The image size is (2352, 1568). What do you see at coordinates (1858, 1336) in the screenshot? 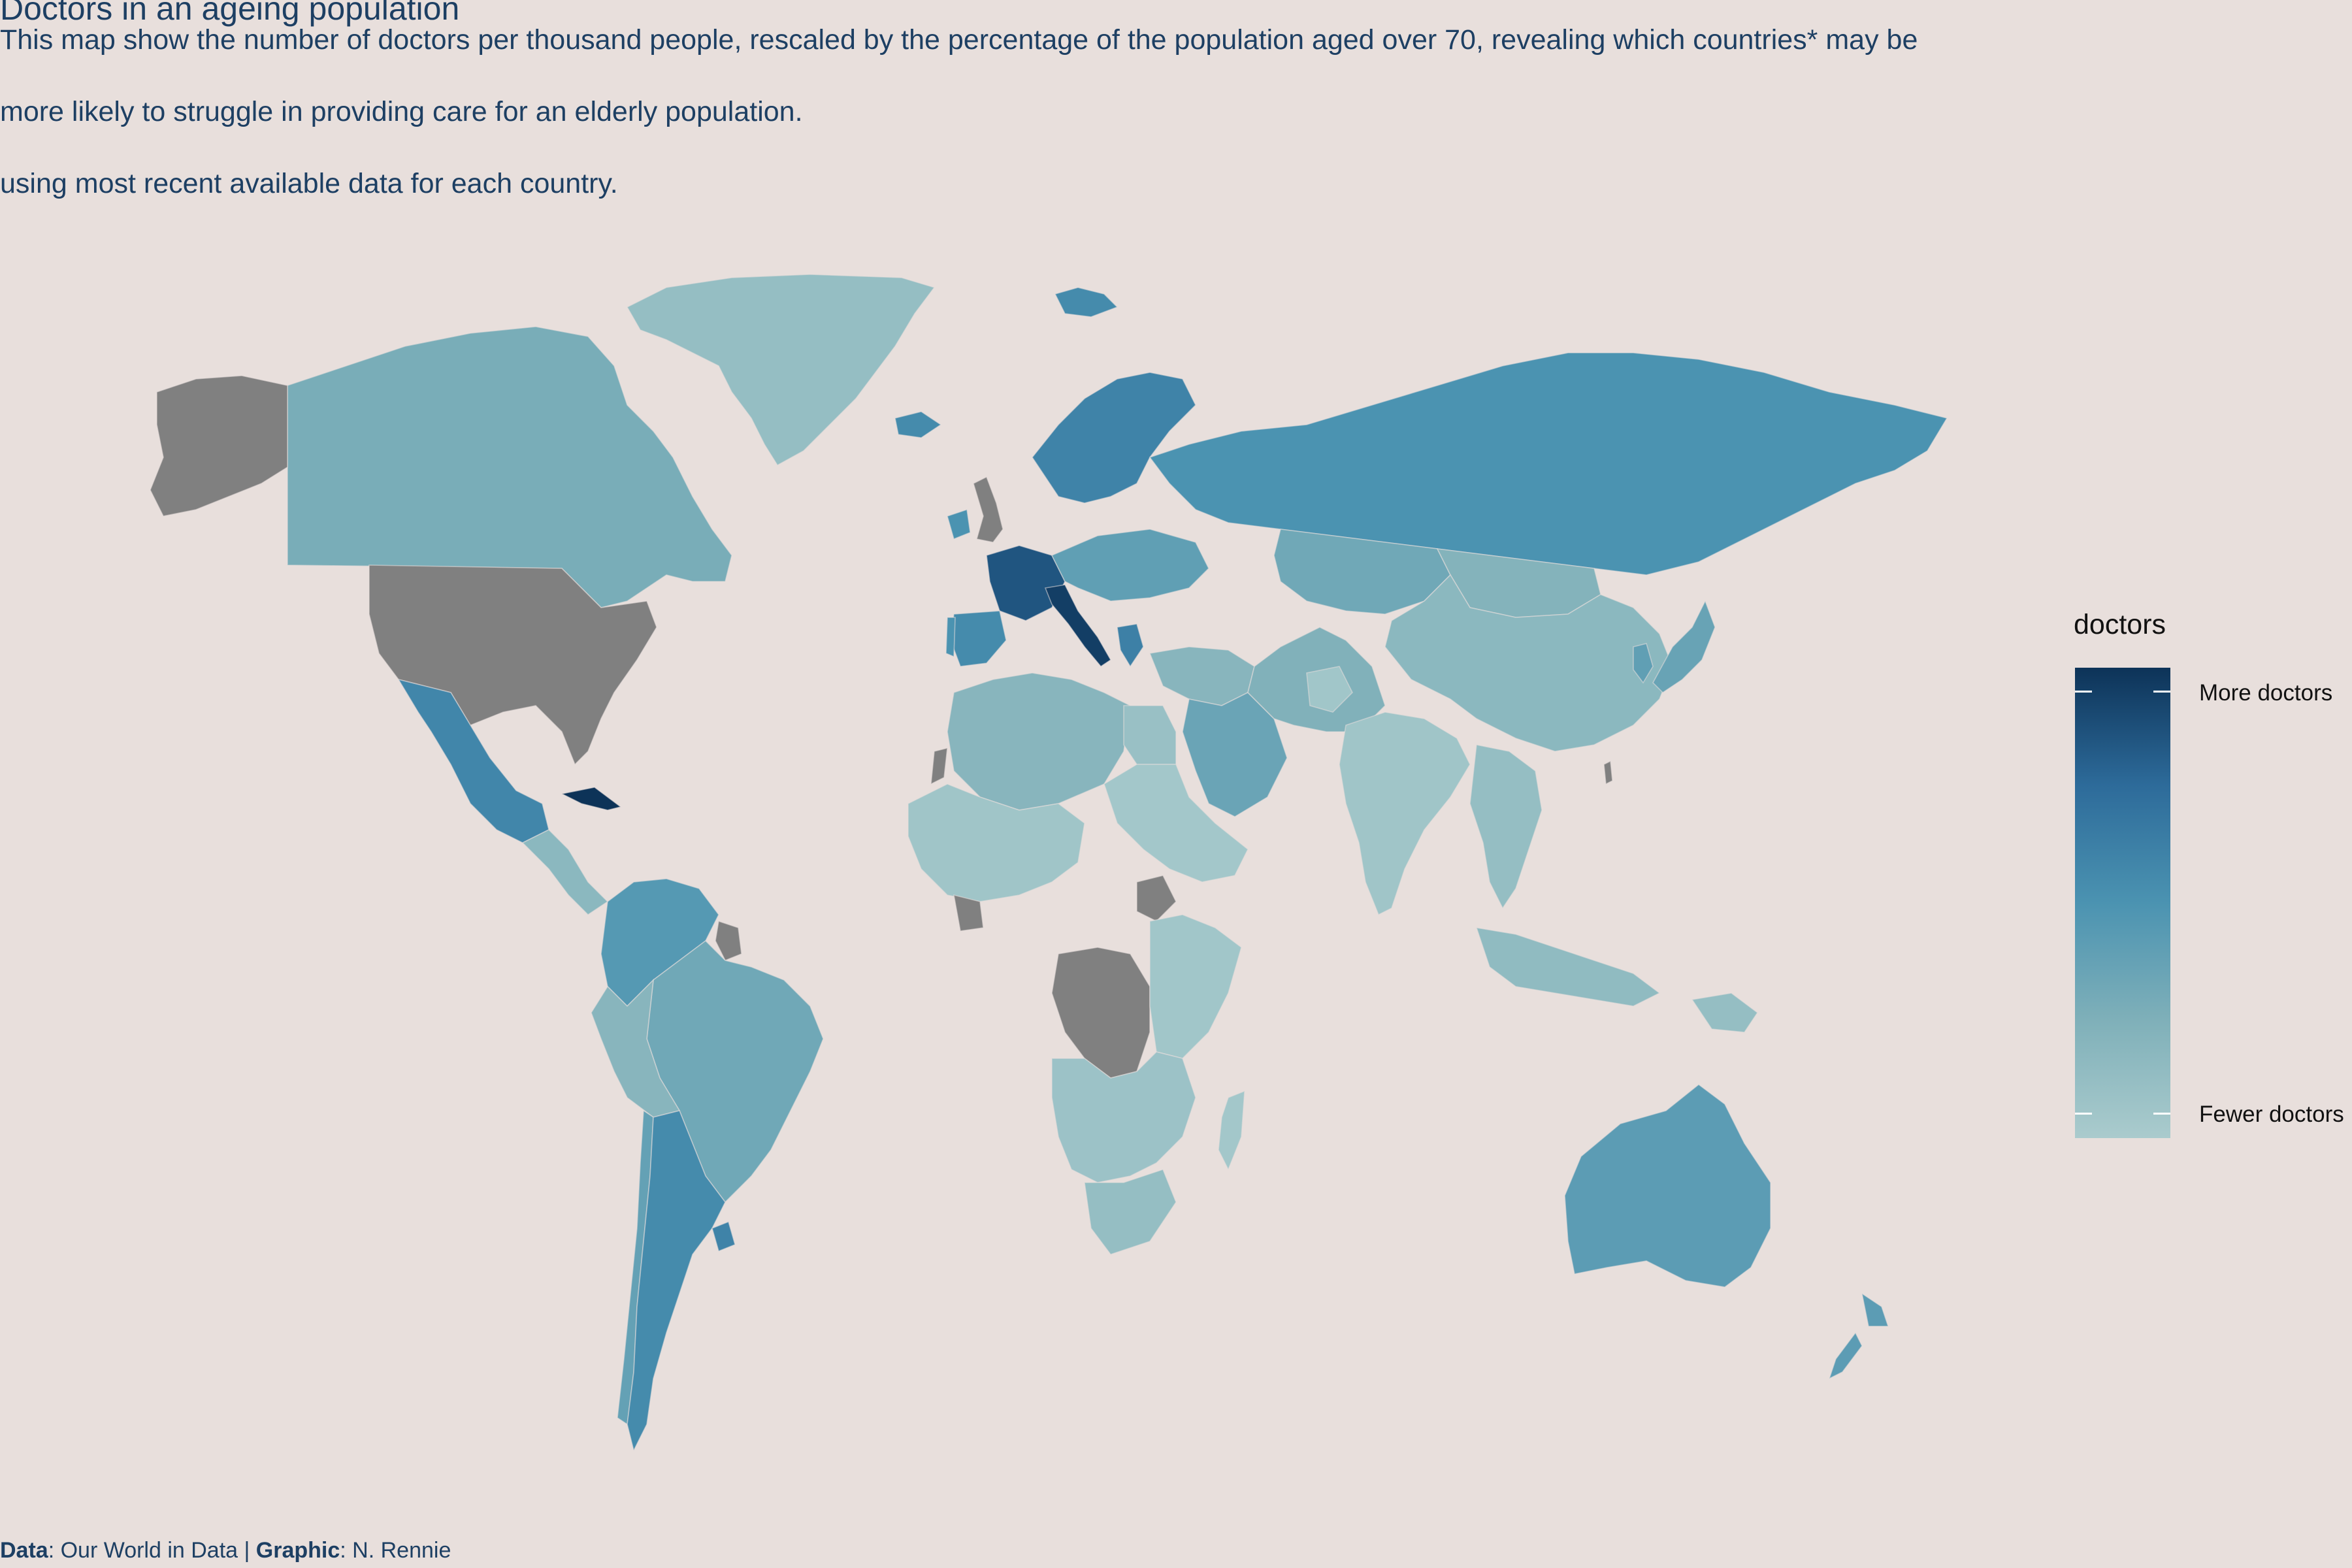
I see `country-new-zealand` at bounding box center [1858, 1336].